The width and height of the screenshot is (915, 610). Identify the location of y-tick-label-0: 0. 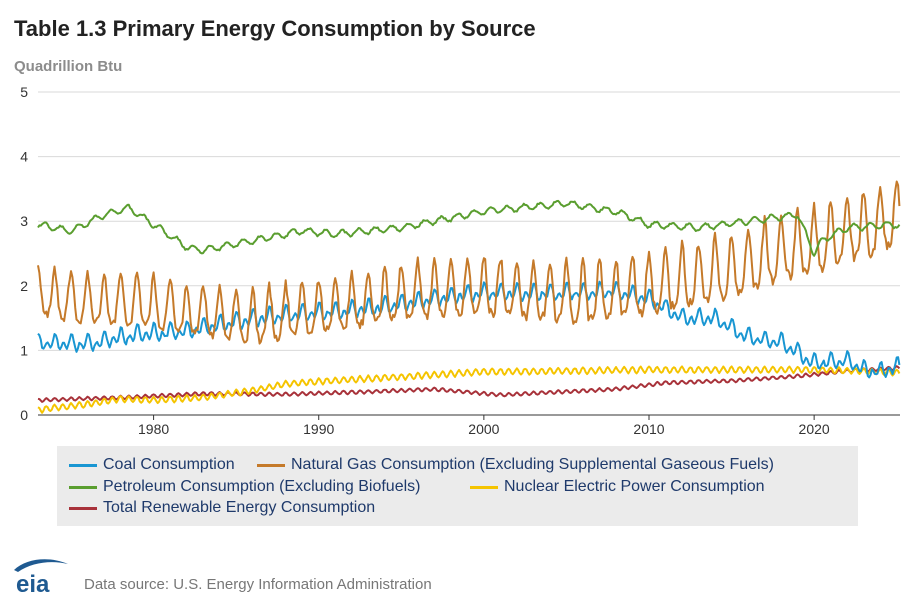
(24, 415).